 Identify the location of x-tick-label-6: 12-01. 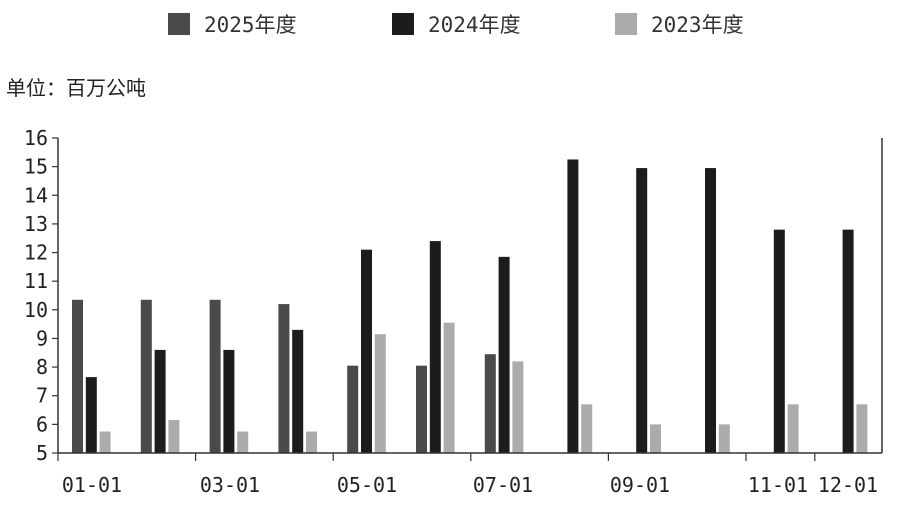
(848, 485).